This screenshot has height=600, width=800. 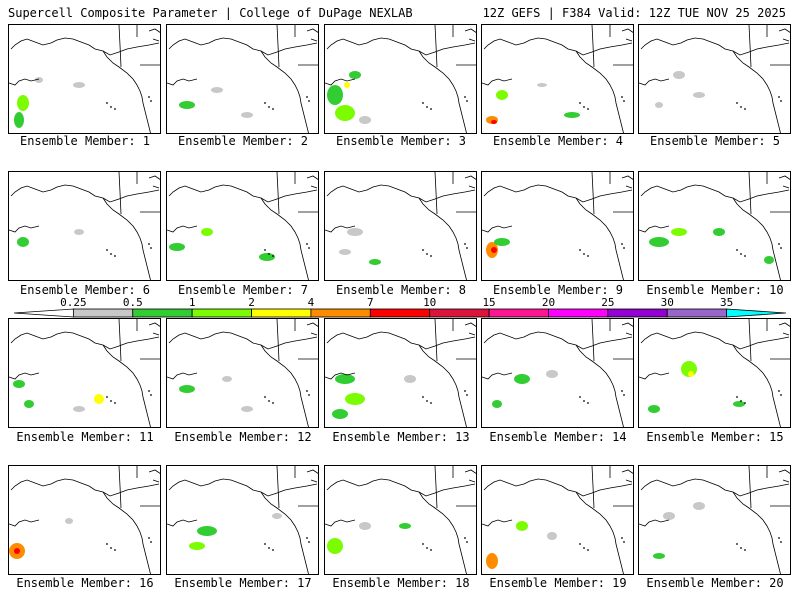 What do you see at coordinates (715, 437) in the screenshot?
I see `ensemble-member-label: Ensemble Member: 15` at bounding box center [715, 437].